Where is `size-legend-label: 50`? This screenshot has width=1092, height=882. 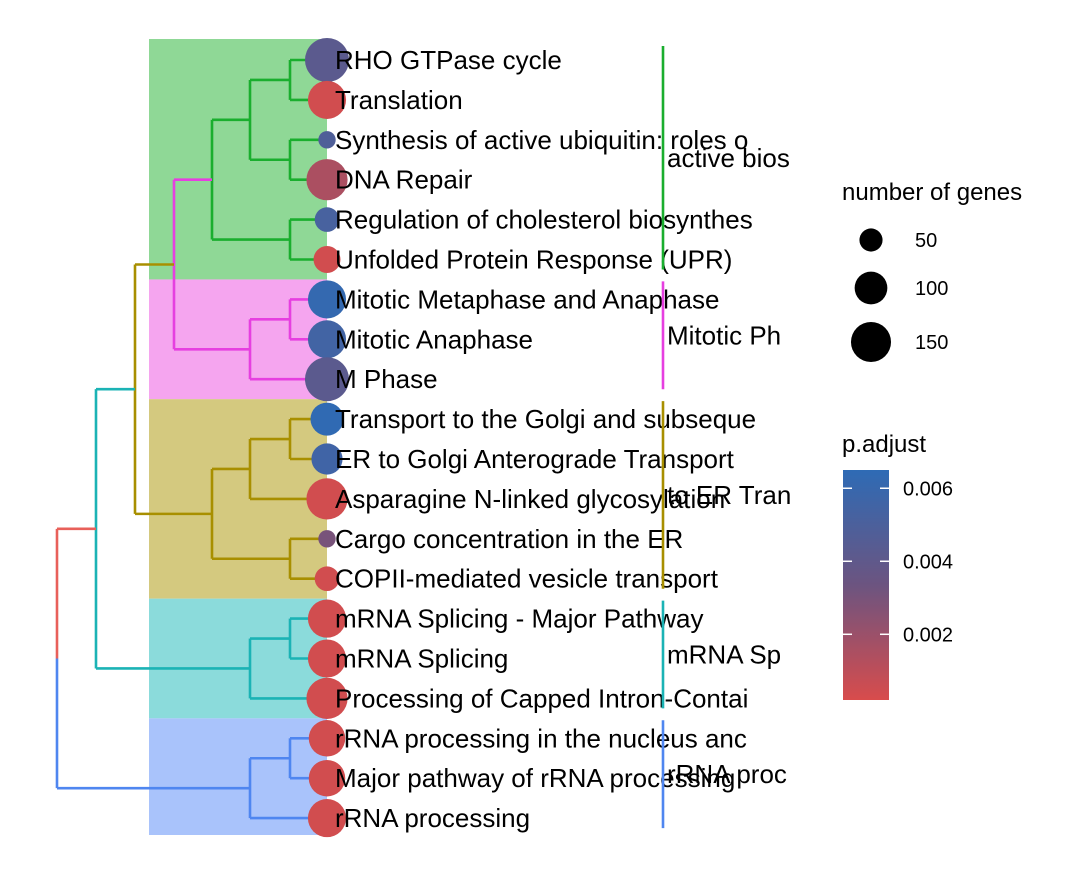
size-legend-label: 50 is located at coordinates (926, 241).